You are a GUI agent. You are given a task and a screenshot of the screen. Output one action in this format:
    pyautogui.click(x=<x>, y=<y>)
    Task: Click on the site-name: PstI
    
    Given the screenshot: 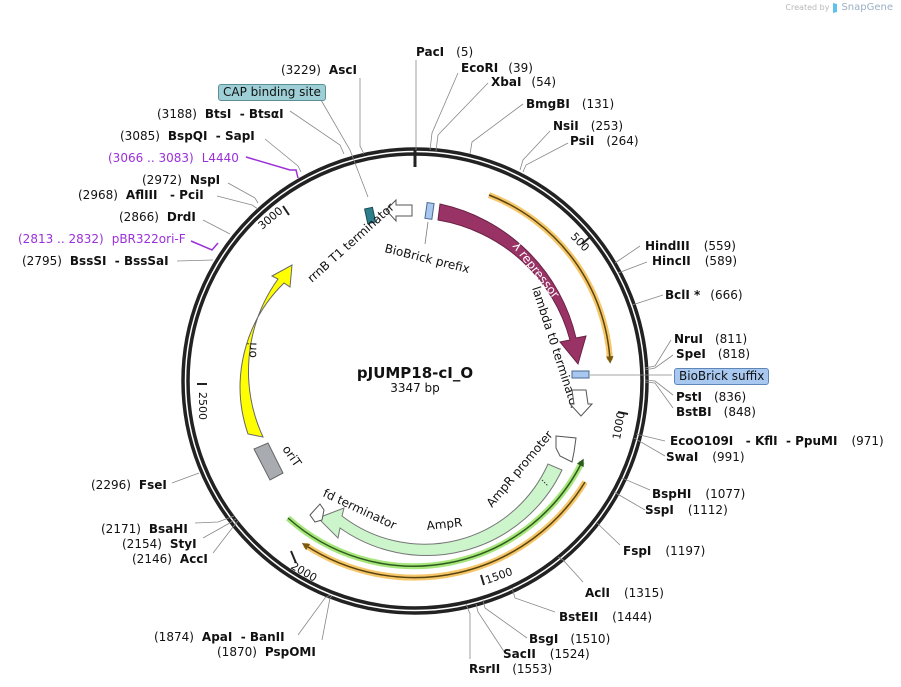 What is the action you would take?
    pyautogui.click(x=689, y=397)
    